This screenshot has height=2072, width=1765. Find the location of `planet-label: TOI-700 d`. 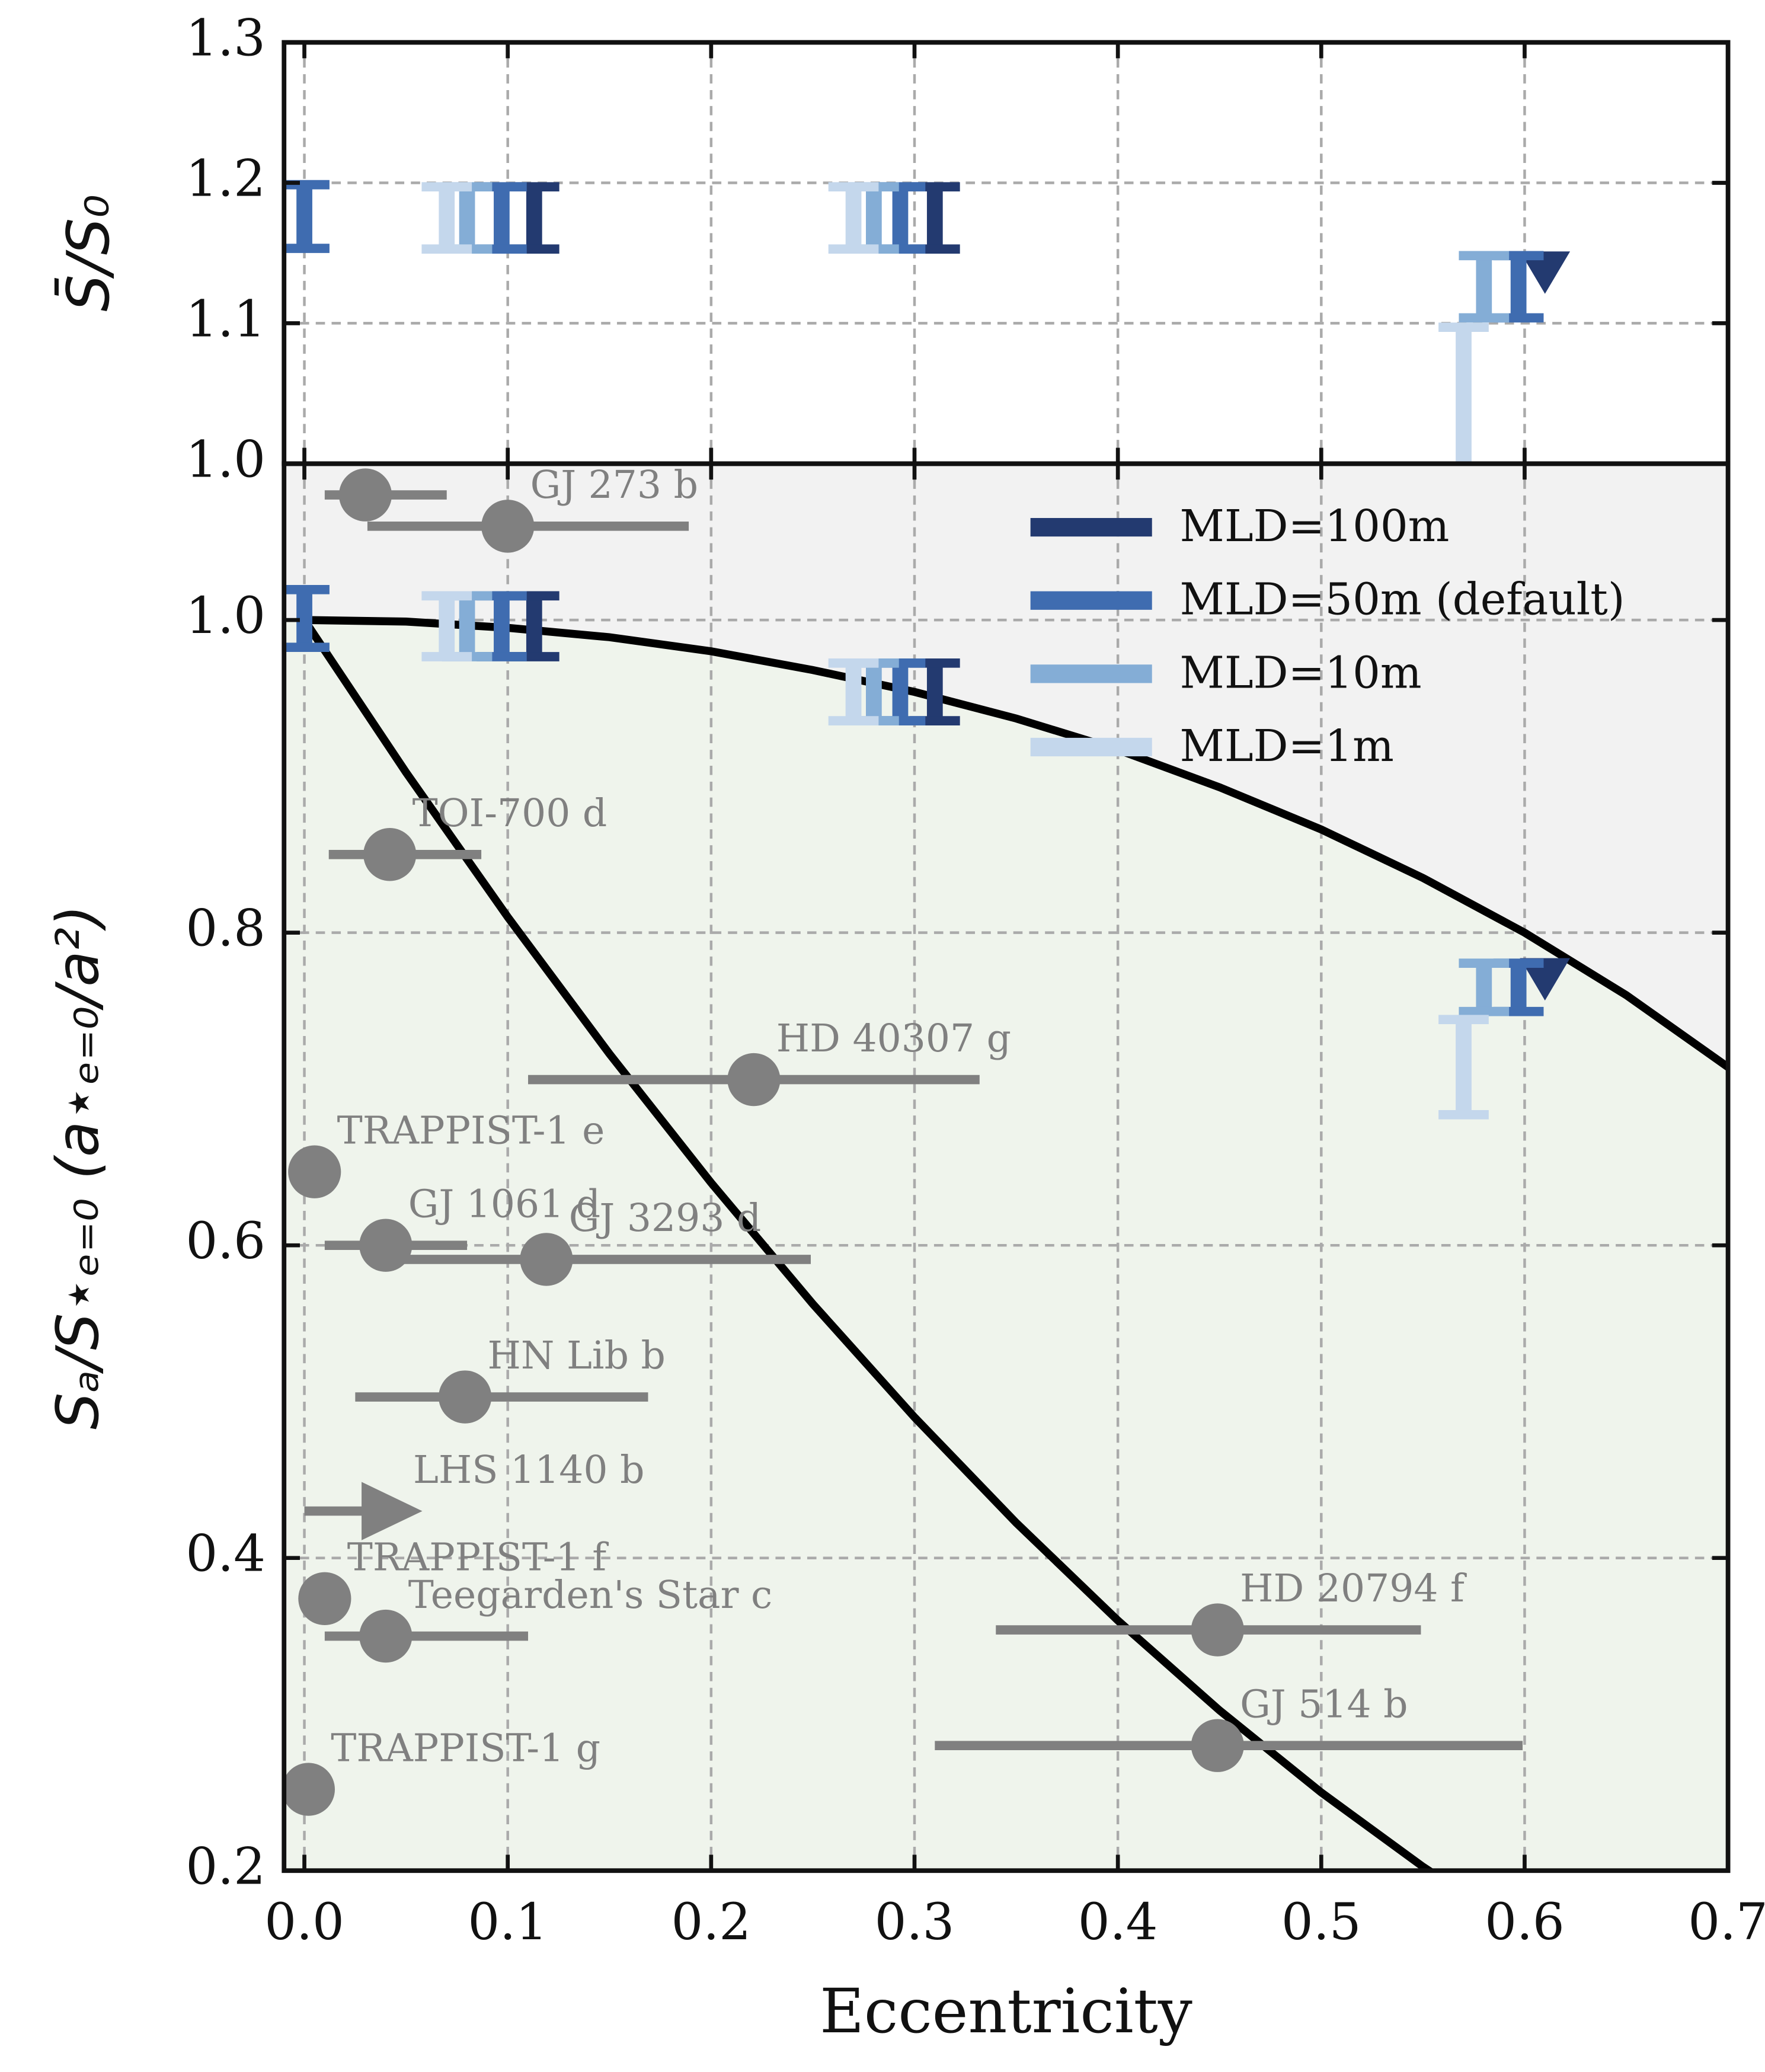

planet-label: TOI-700 d is located at coordinates (510, 813).